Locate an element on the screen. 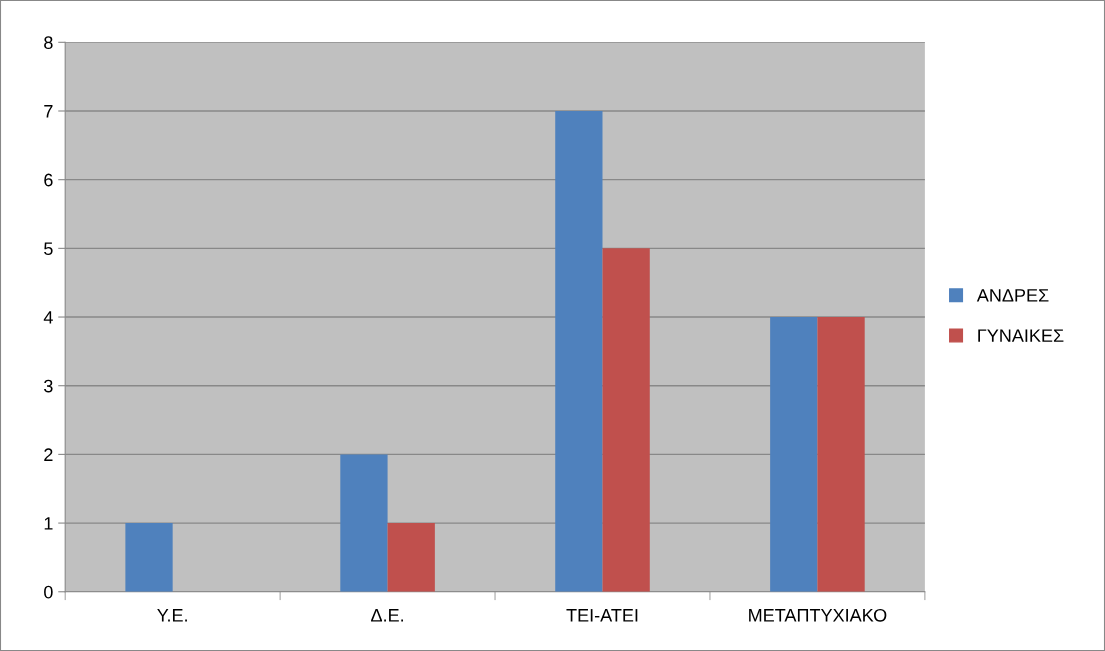 The width and height of the screenshot is (1105, 651). y-tick-label: 5 is located at coordinates (48, 249).